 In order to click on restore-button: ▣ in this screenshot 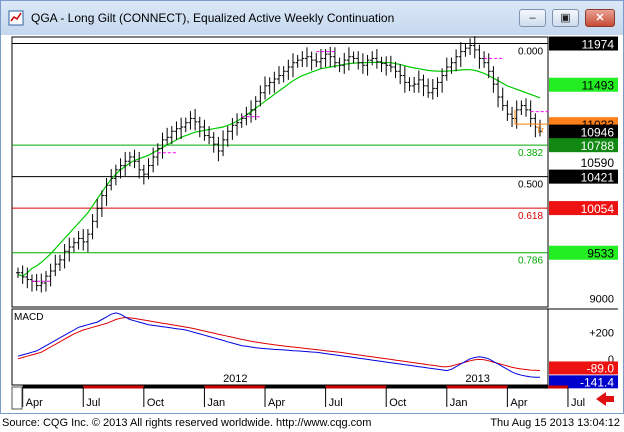, I will do `click(565, 18)`.